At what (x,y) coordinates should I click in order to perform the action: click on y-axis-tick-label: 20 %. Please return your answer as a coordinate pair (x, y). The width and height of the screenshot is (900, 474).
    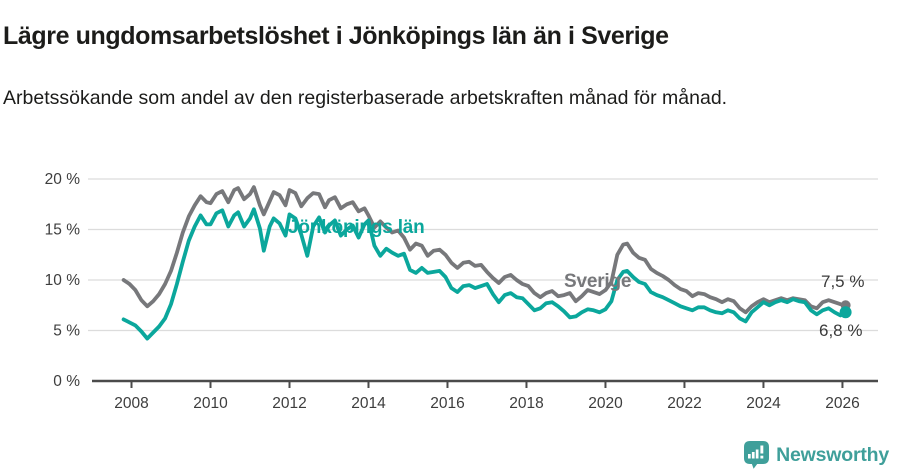
    Looking at the image, I should click on (63, 179).